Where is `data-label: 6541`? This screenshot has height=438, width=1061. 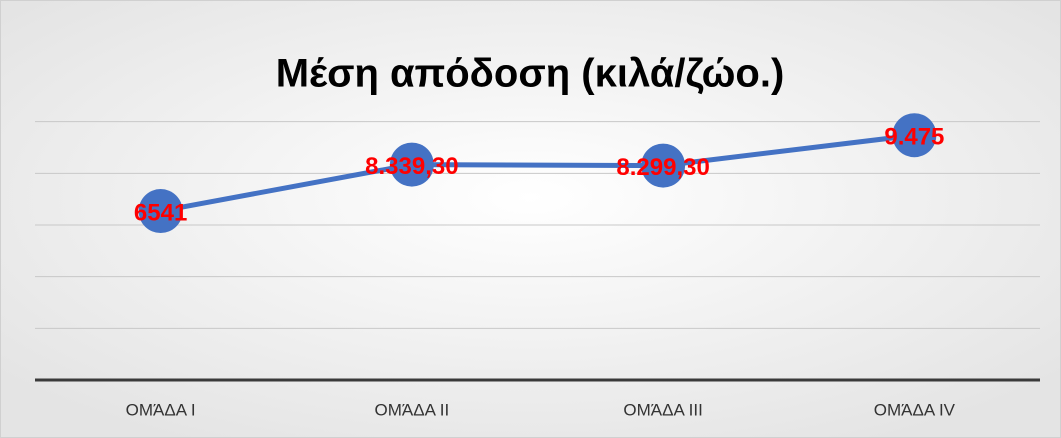 data-label: 6541 is located at coordinates (160, 212).